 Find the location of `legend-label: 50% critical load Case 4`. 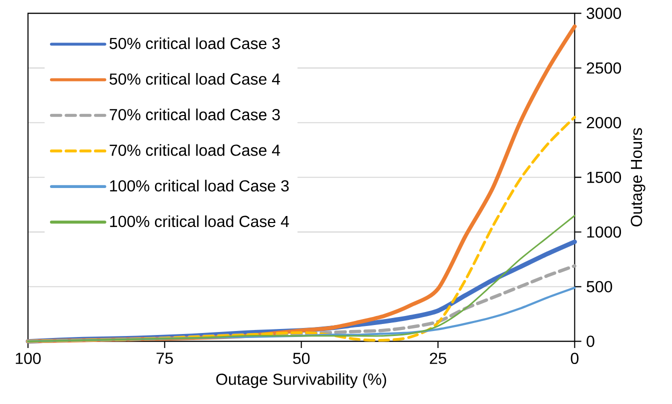

legend-label: 50% critical load Case 4 is located at coordinates (195, 78).